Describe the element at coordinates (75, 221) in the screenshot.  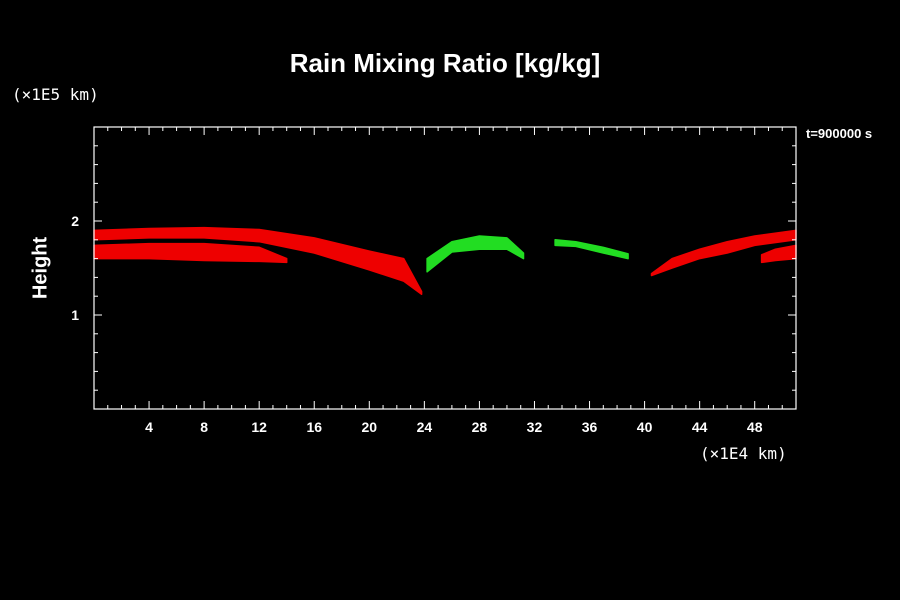
I see `y-tick-label: 2` at that location.